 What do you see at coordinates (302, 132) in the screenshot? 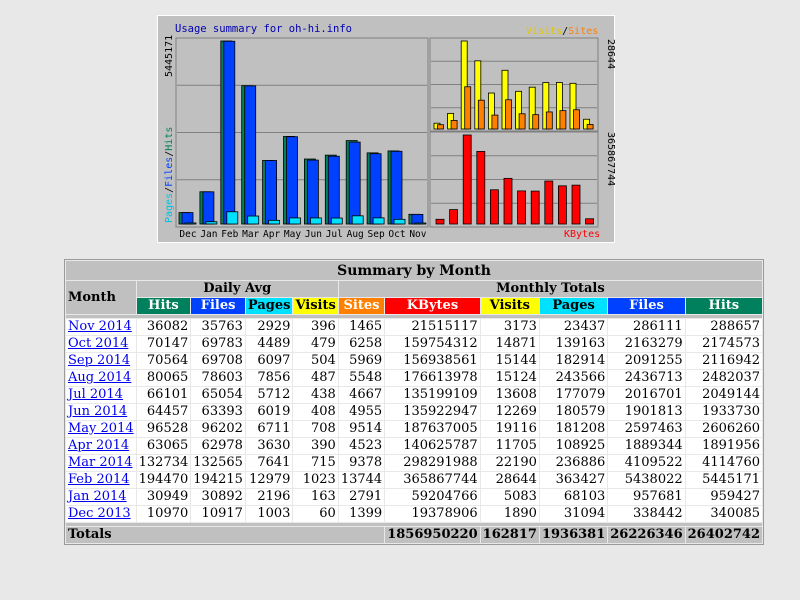
I see `hits-files-pages-bars` at bounding box center [302, 132].